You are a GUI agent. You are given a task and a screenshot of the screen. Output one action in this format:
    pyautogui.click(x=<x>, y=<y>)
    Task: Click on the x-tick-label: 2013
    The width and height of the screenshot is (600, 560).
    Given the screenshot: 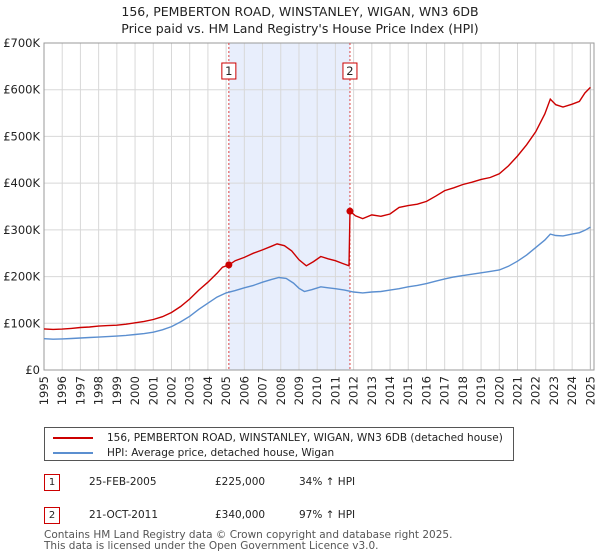 What is the action you would take?
    pyautogui.click(x=372, y=390)
    